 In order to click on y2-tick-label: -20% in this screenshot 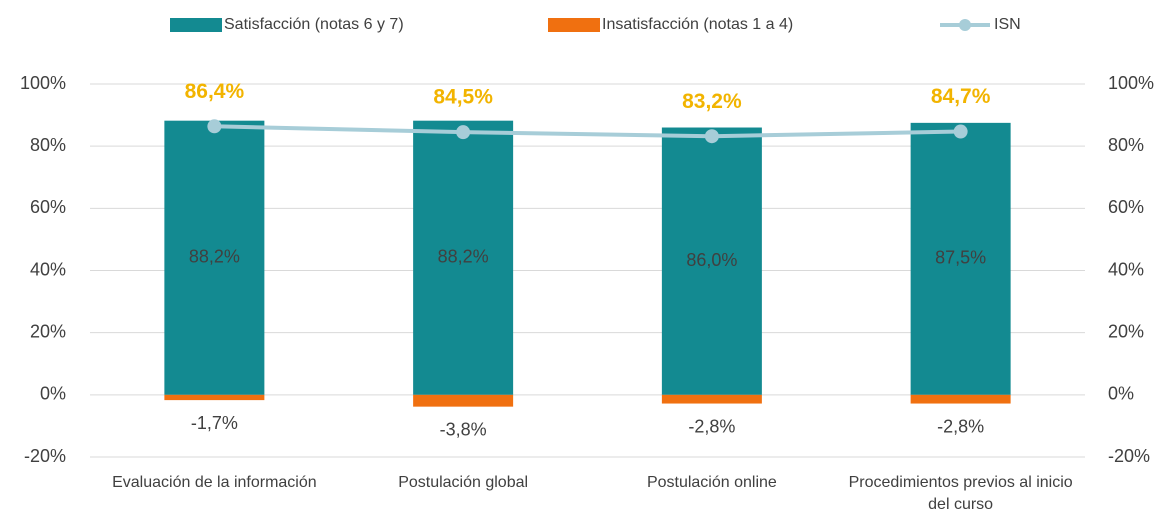, I will do `click(1129, 456)`.